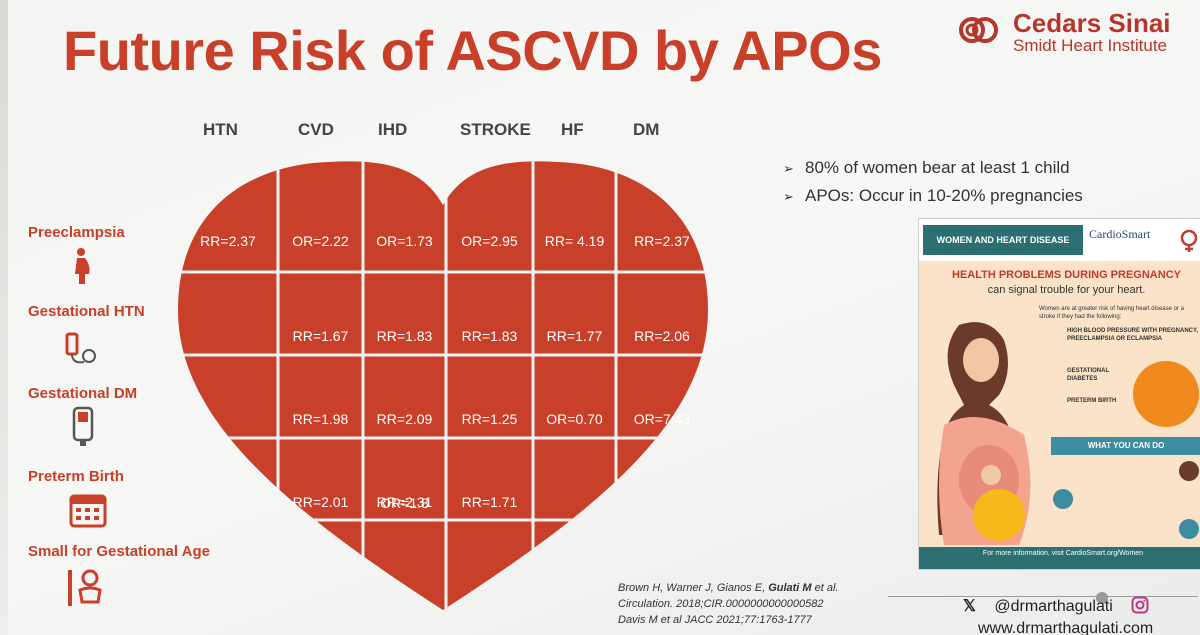  Describe the element at coordinates (944, 195) in the screenshot. I see `bullet-text: APOs: Occur in 10-20% pregnancies` at that location.